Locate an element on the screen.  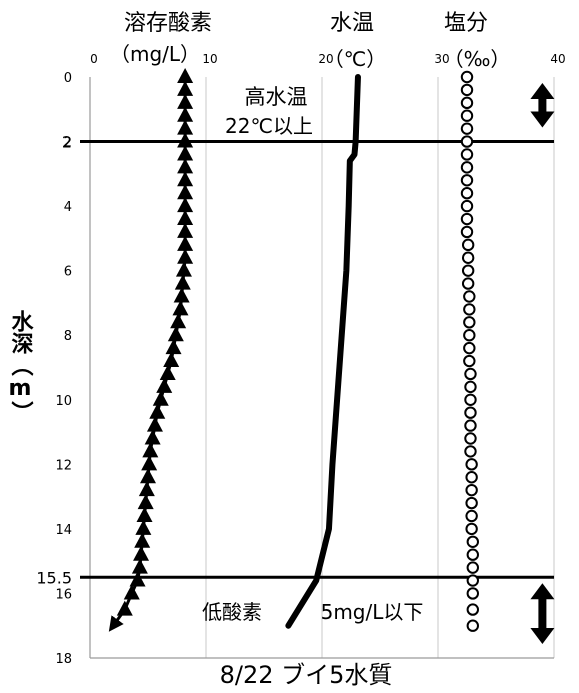
reference-line-label: 2 is located at coordinates (67, 142).